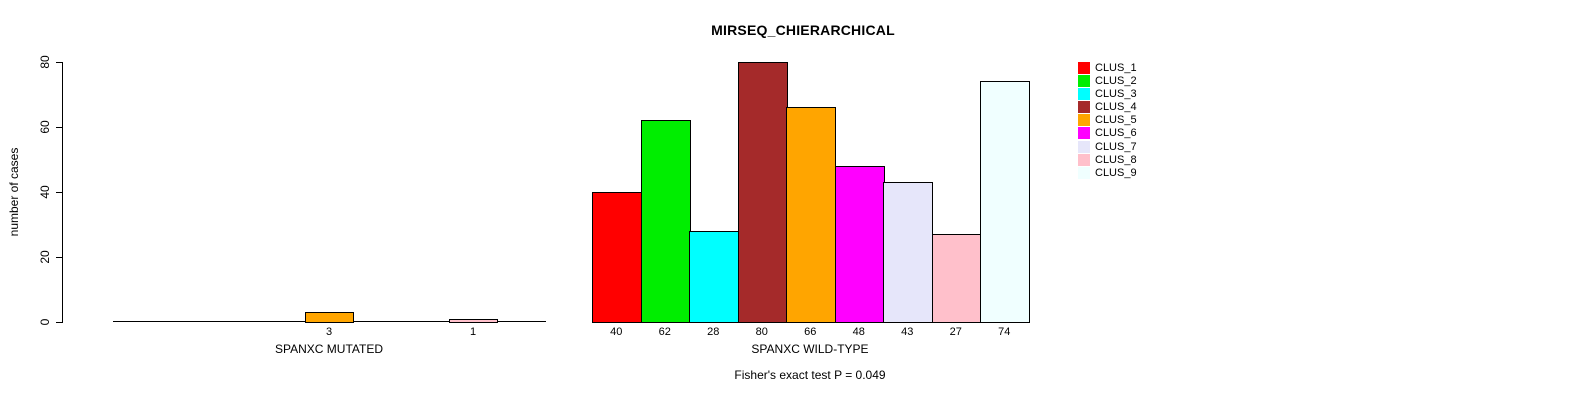 Image resolution: width=1590 pixels, height=400 pixels. I want to click on bar-value-label: 80, so click(761, 332).